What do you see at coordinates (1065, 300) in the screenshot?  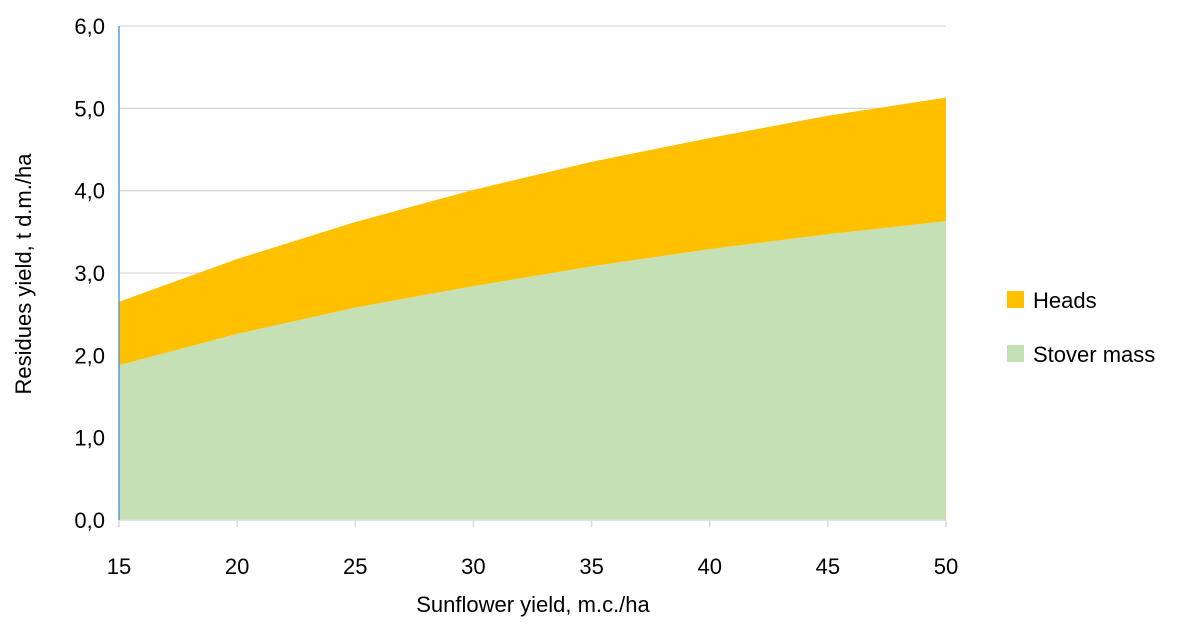 I see `legend-label-heads: Heads` at bounding box center [1065, 300].